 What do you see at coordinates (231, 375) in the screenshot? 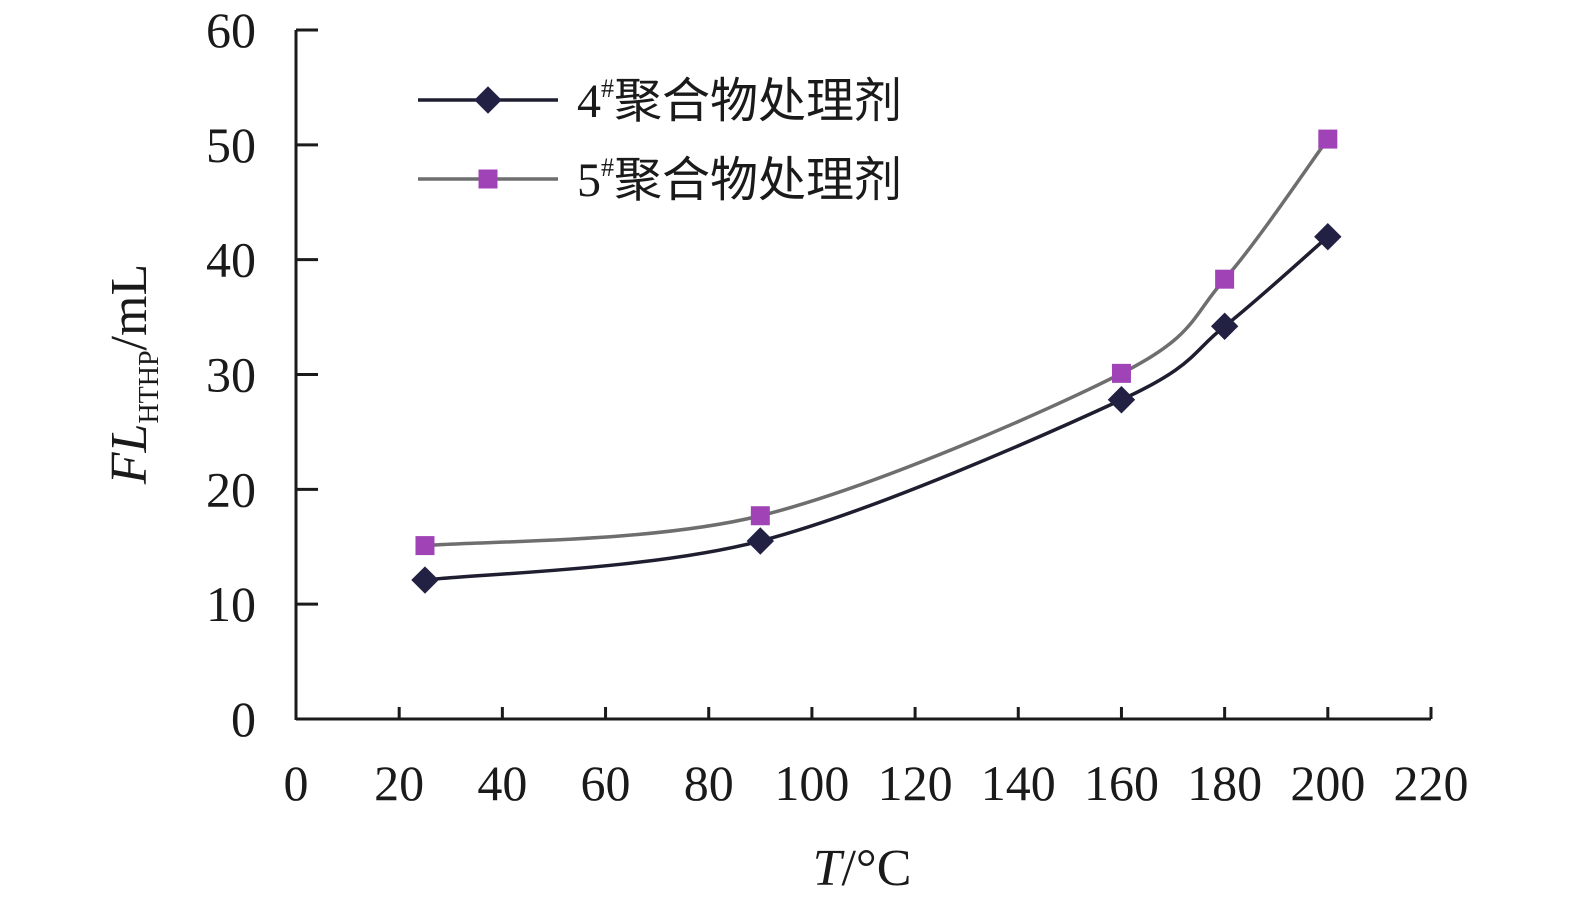
I see `y-tick-label: 30` at bounding box center [231, 375].